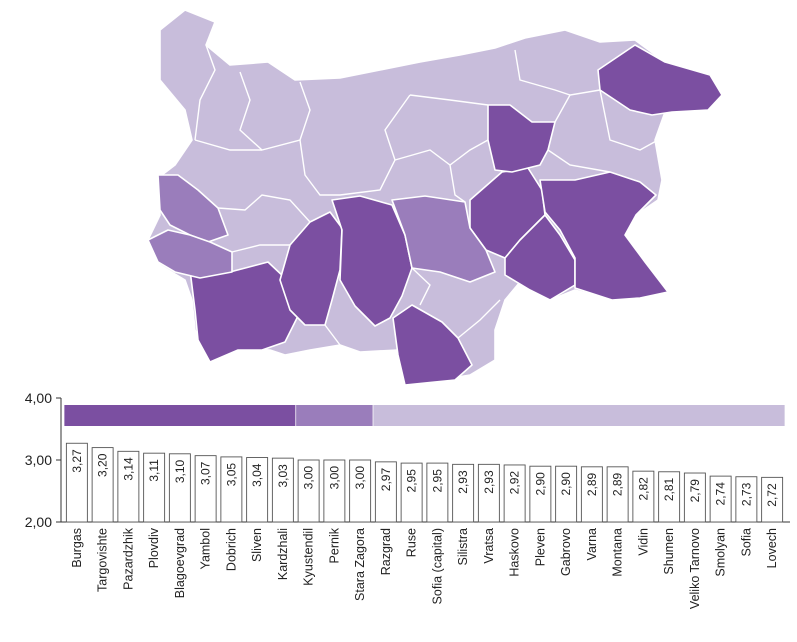 The height and width of the screenshot is (642, 797). What do you see at coordinates (579, 415) in the screenshot?
I see `group-color-bar-light` at bounding box center [579, 415].